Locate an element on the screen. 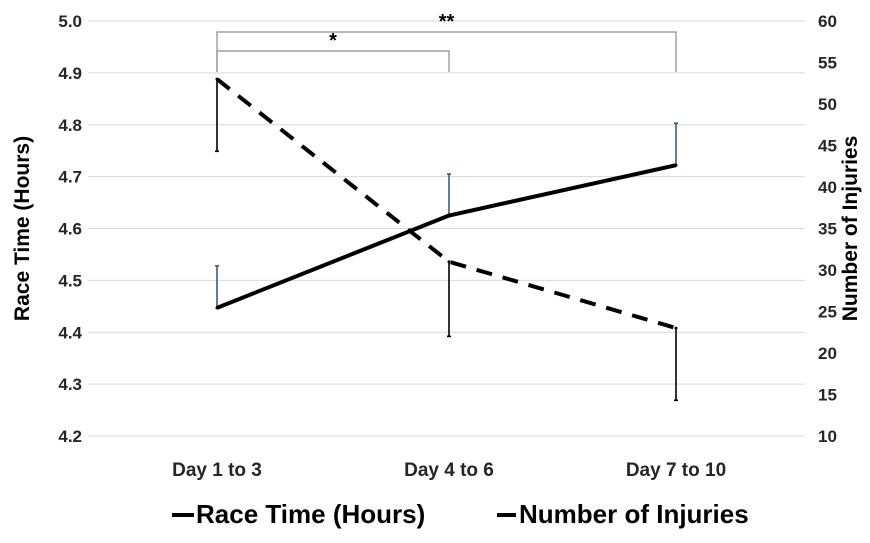  y-right-tick-label: 10 is located at coordinates (827, 436).